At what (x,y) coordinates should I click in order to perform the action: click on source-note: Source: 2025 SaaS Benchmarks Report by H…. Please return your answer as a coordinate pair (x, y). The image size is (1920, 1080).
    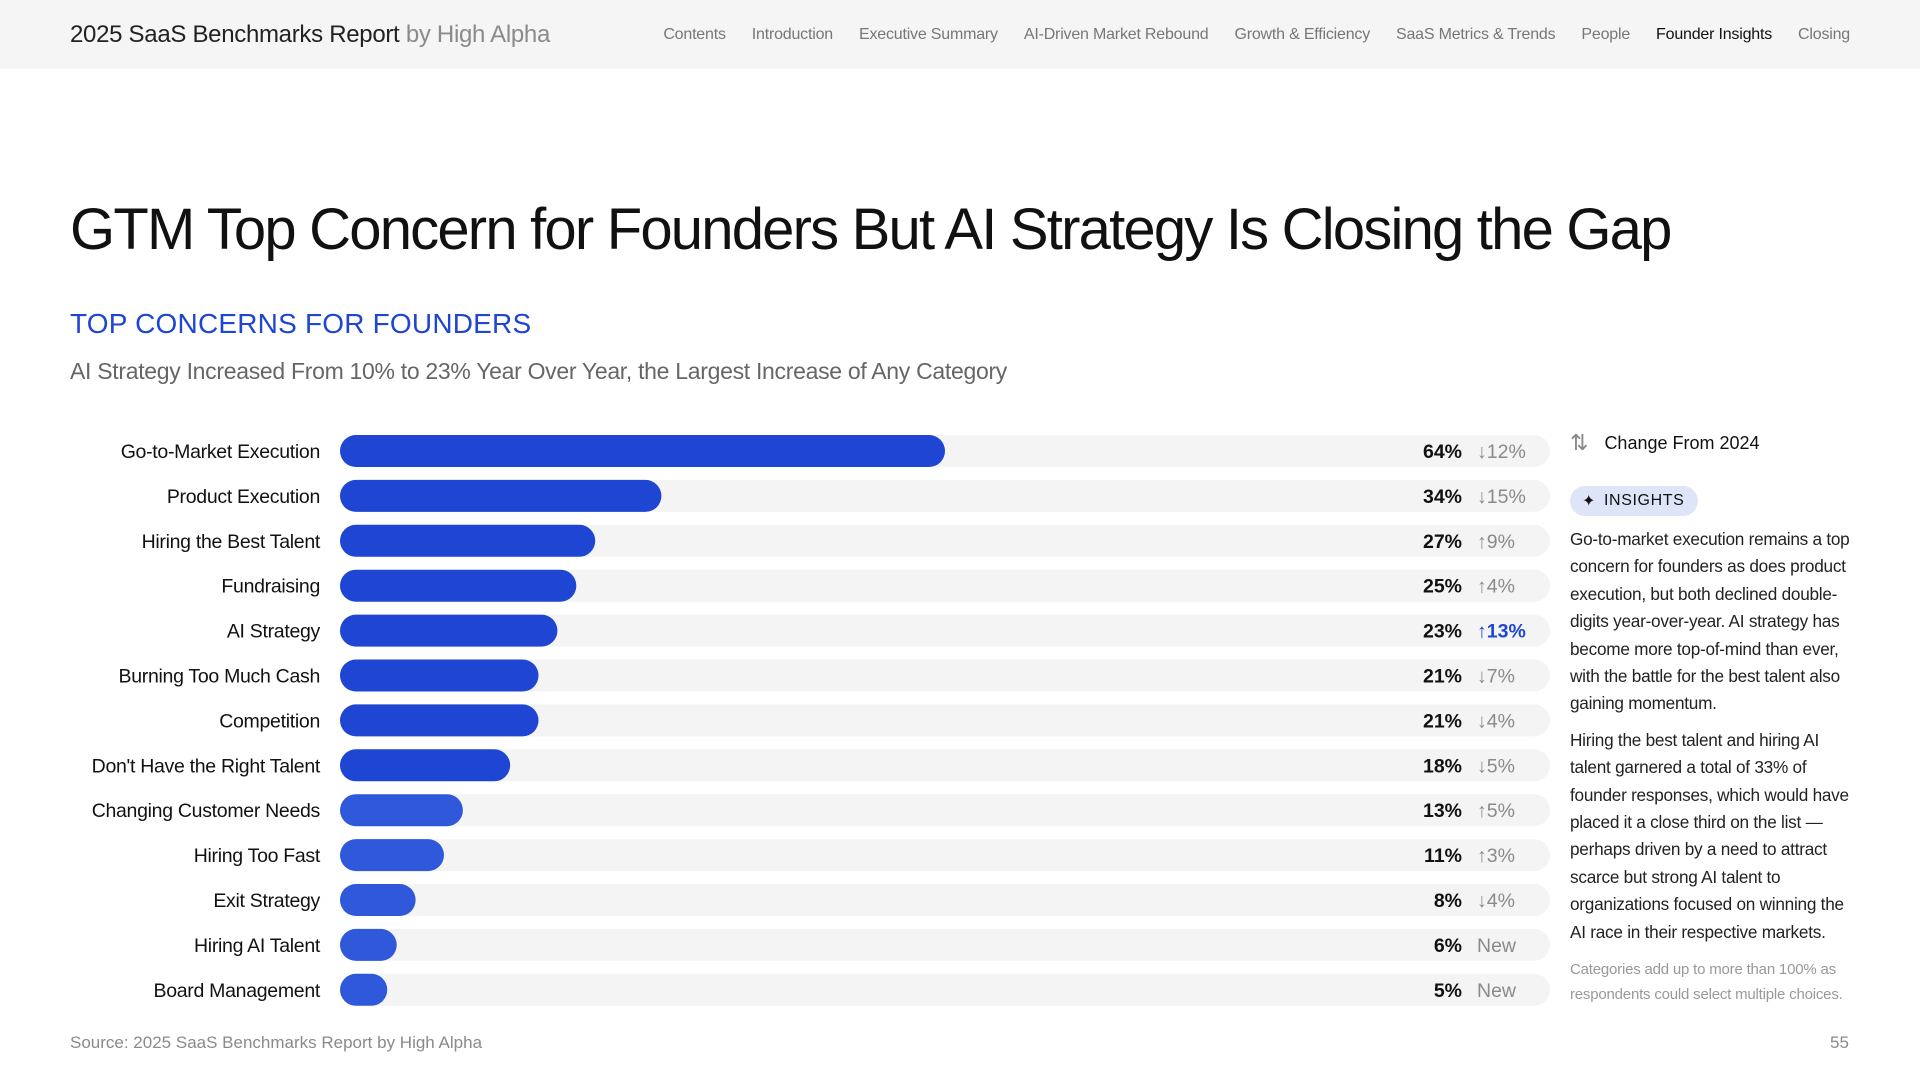
    Looking at the image, I should click on (276, 1042).